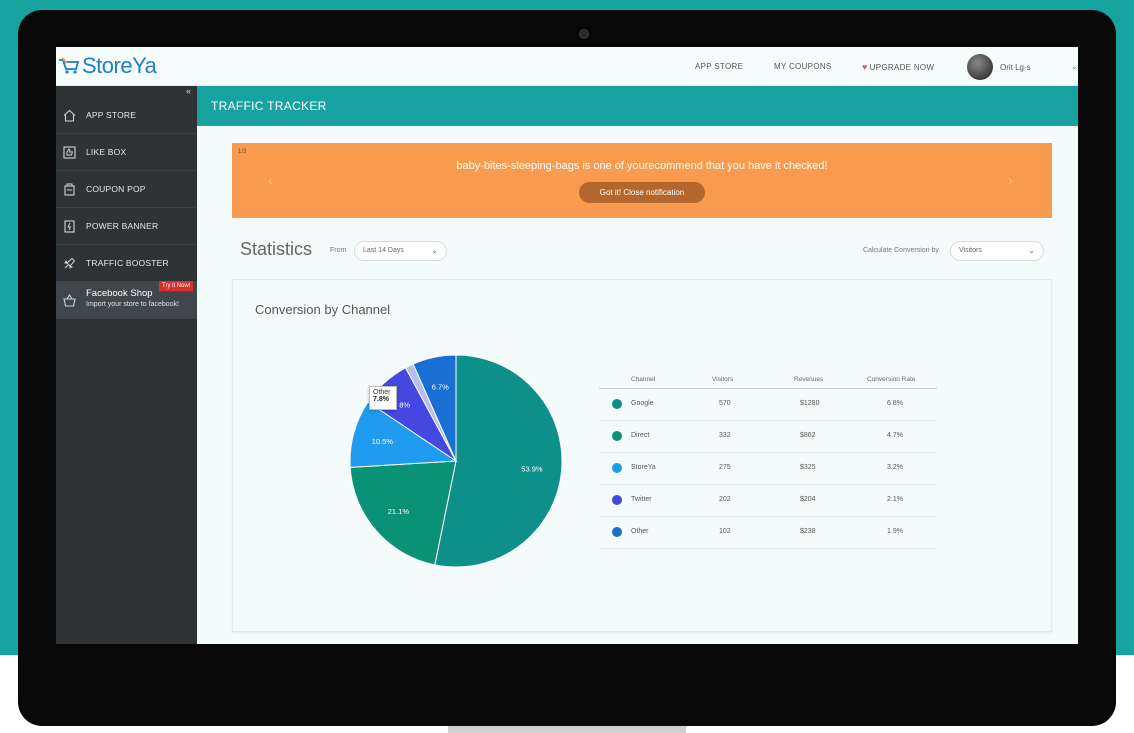 The height and width of the screenshot is (733, 1134). I want to click on avatar, so click(980, 67).